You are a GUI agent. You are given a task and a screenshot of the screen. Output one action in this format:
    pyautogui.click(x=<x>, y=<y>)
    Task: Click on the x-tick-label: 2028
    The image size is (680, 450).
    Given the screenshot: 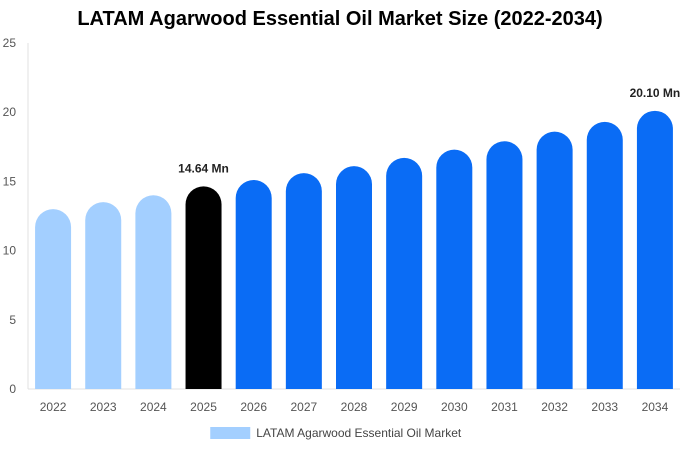 What is the action you would take?
    pyautogui.click(x=354, y=407)
    